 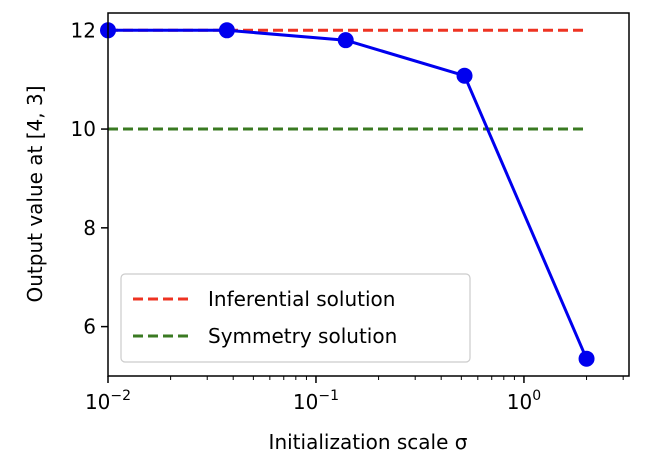 What do you see at coordinates (316, 401) in the screenshot?
I see `x-tick-label: 10⁻¹` at bounding box center [316, 401].